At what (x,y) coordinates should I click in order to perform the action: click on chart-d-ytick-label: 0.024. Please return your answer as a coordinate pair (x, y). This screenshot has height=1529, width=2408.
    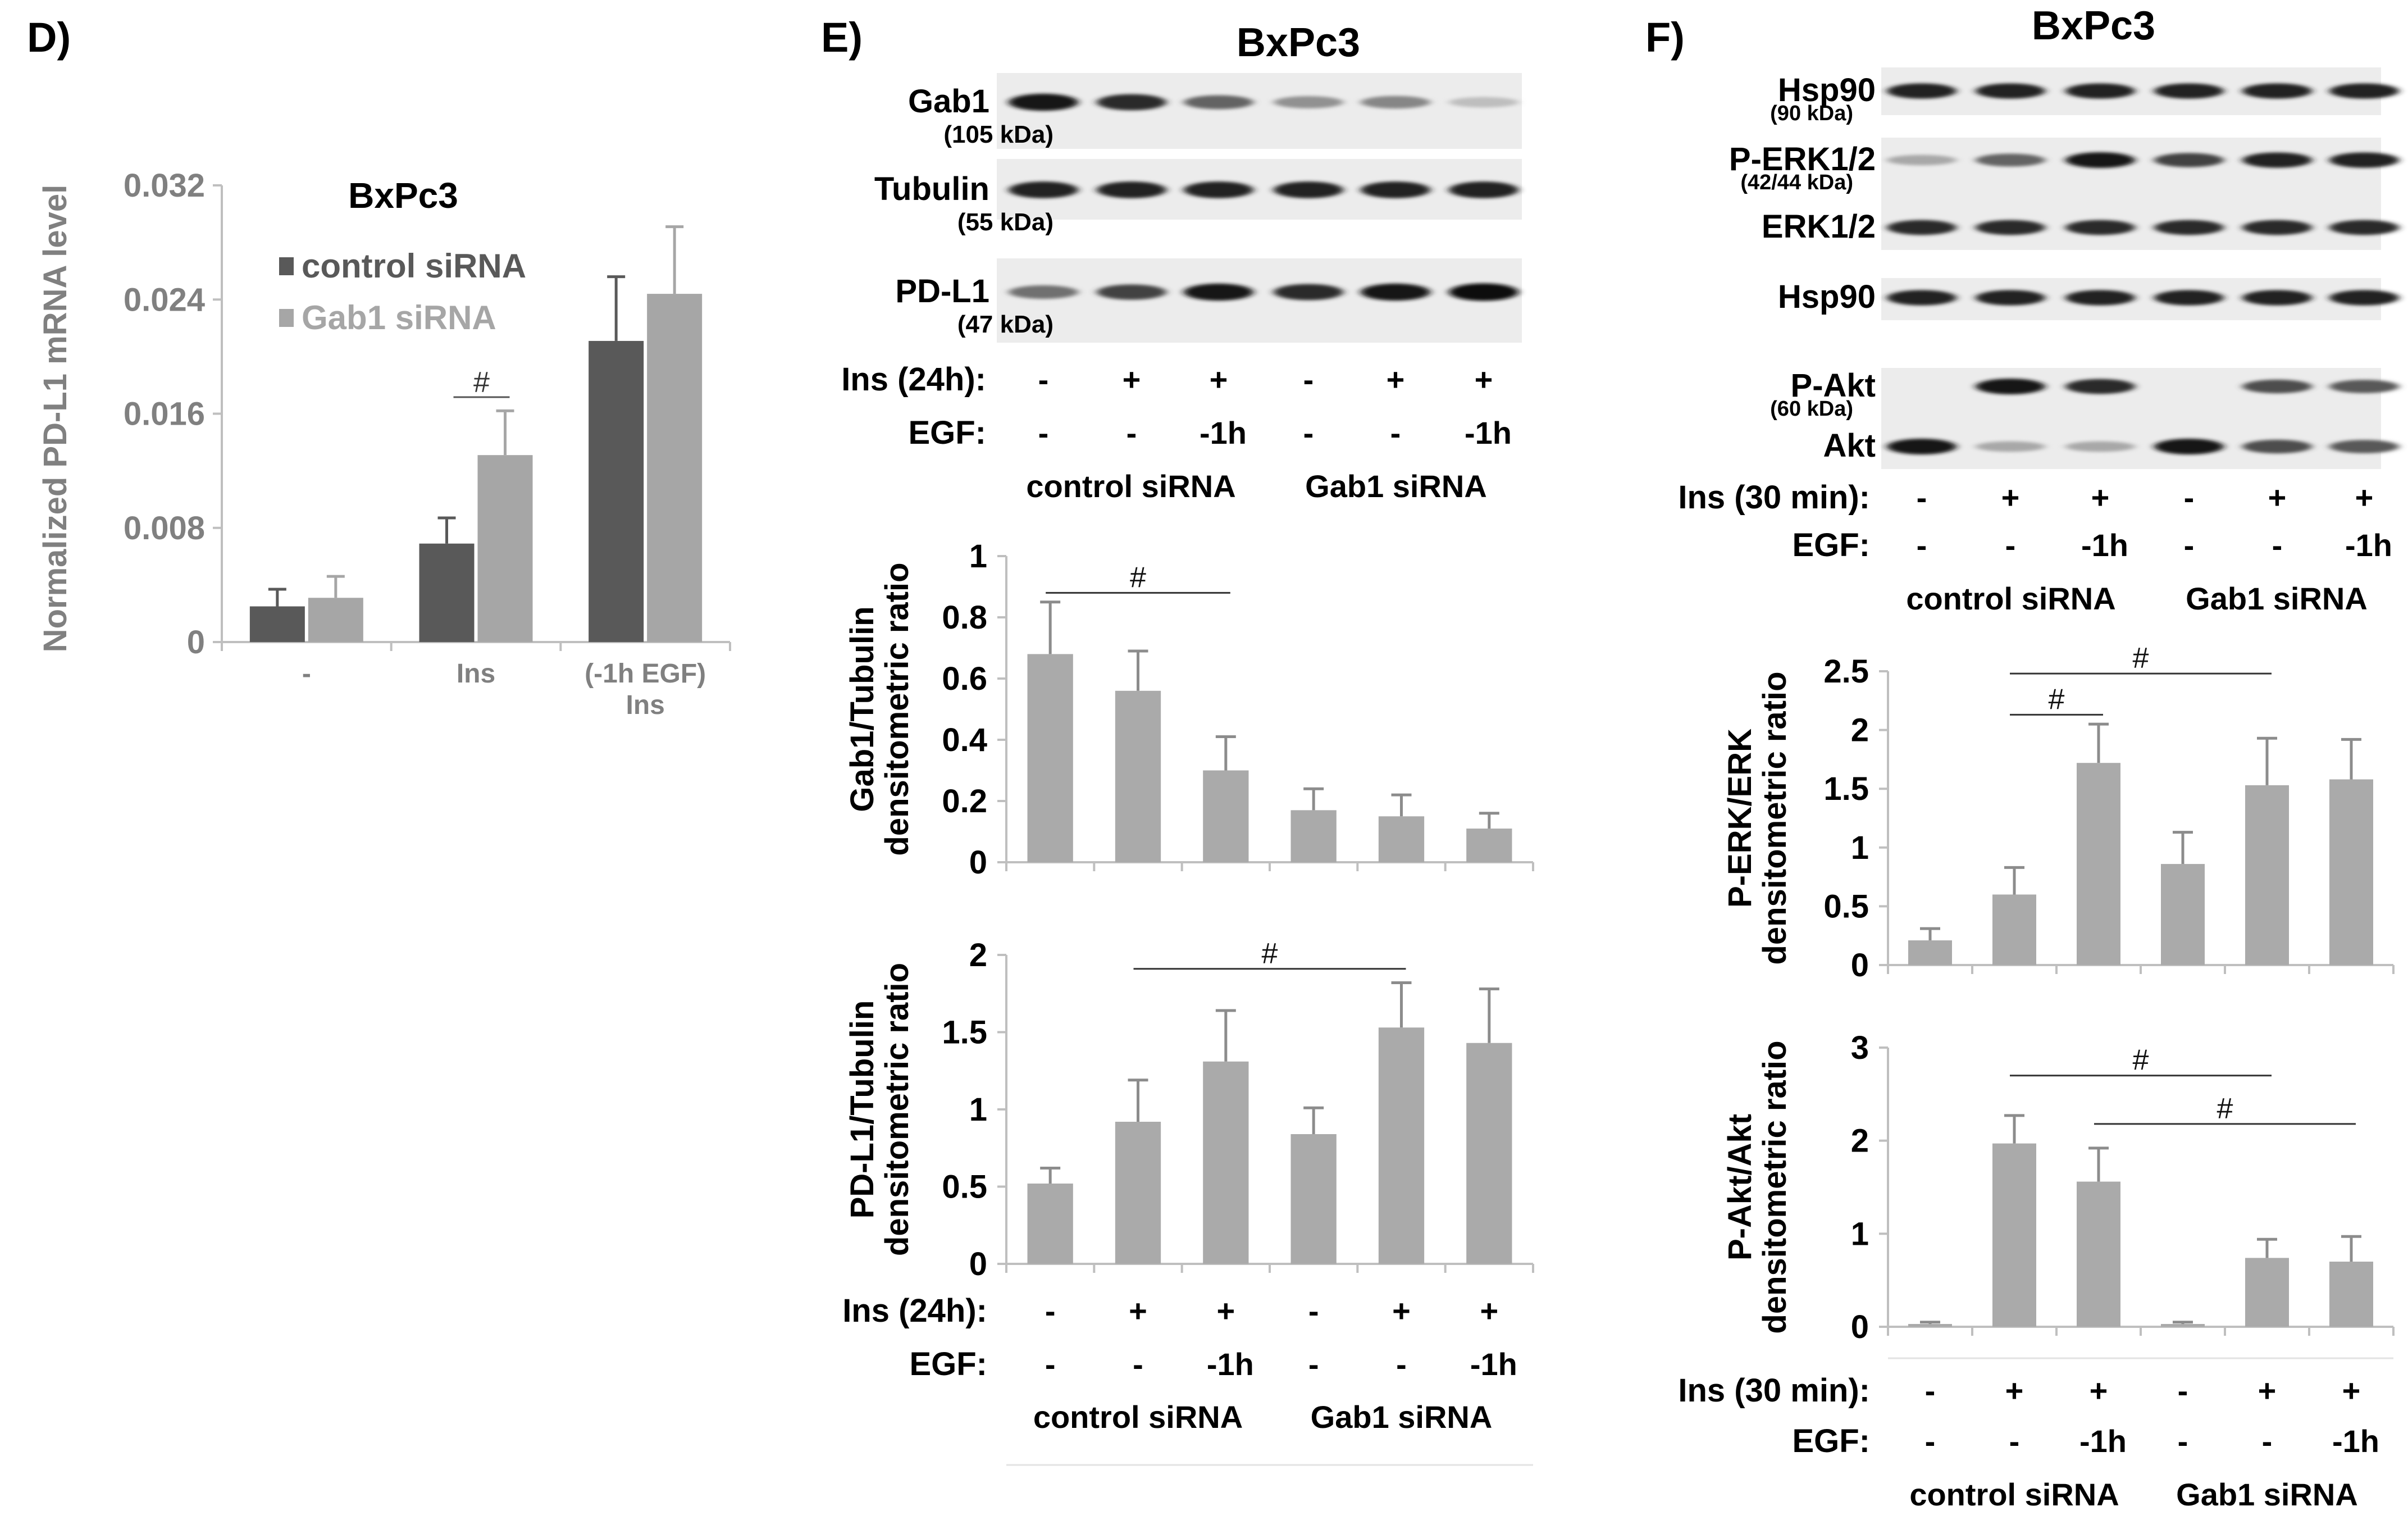
    Looking at the image, I should click on (164, 299).